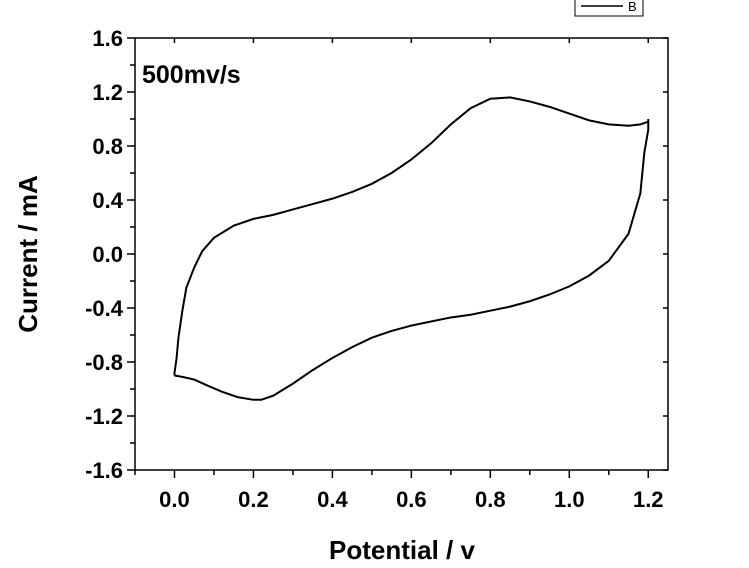 This screenshot has width=749, height=568. What do you see at coordinates (191, 75) in the screenshot?
I see `scan-rate-annotation: 500mv/s` at bounding box center [191, 75].